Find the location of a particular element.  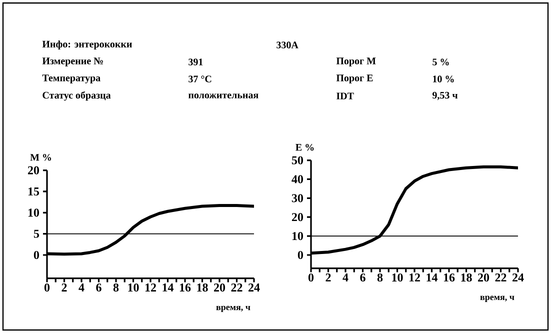

text: Температура is located at coordinates (71, 79).